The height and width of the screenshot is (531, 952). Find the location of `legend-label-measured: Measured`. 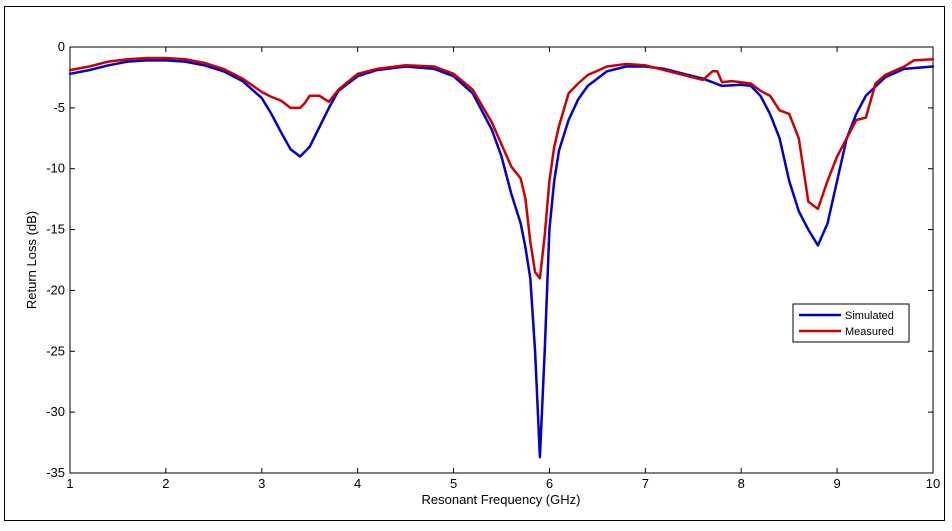

legend-label-measured: Measured is located at coordinates (869, 332).